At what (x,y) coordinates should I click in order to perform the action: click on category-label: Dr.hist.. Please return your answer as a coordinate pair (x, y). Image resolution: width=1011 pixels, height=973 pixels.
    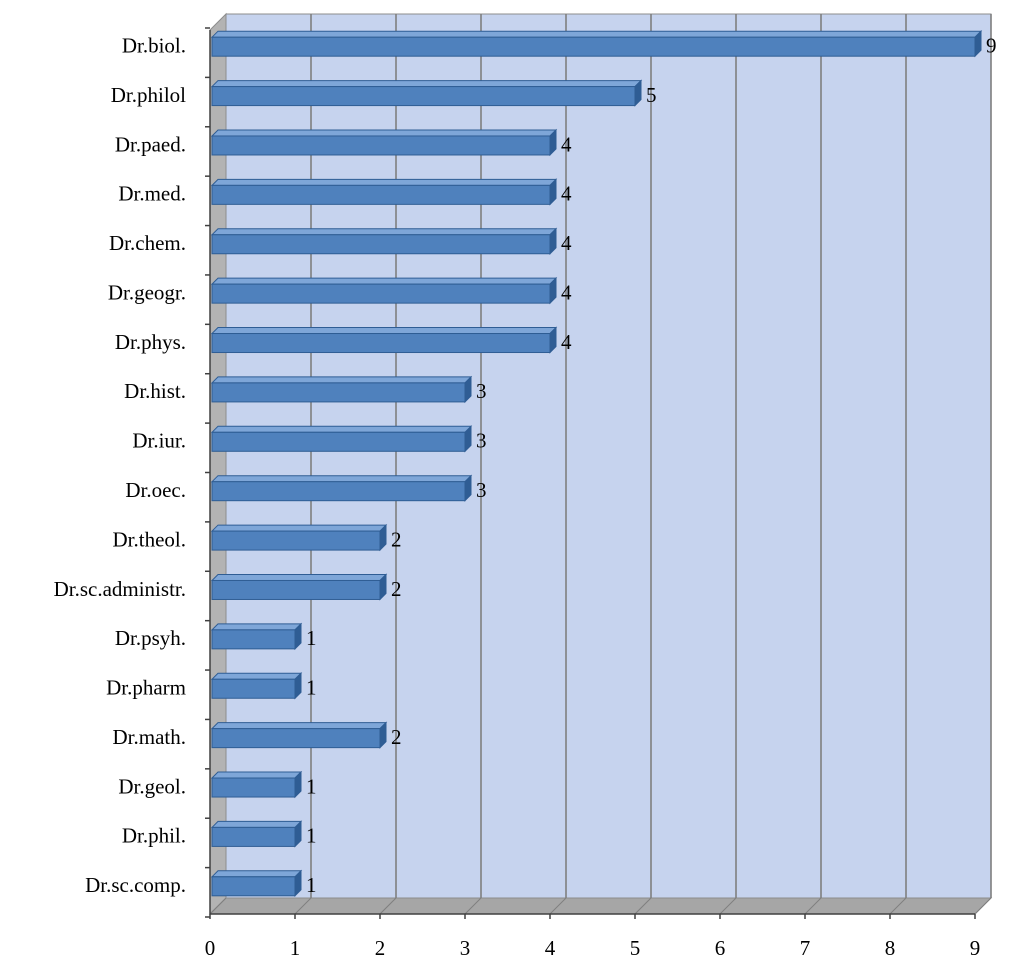
    Looking at the image, I should click on (155, 391).